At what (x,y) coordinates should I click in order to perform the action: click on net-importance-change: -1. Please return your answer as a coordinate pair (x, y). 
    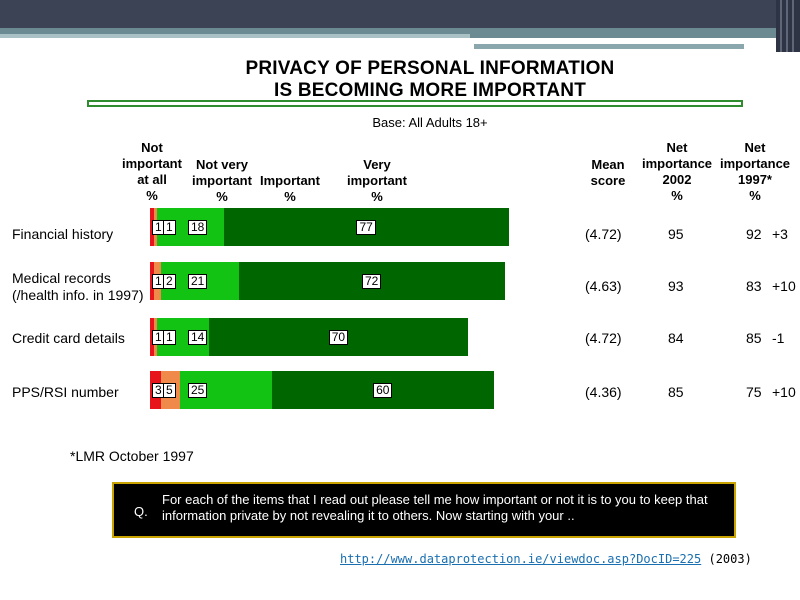
    Looking at the image, I should click on (778, 338).